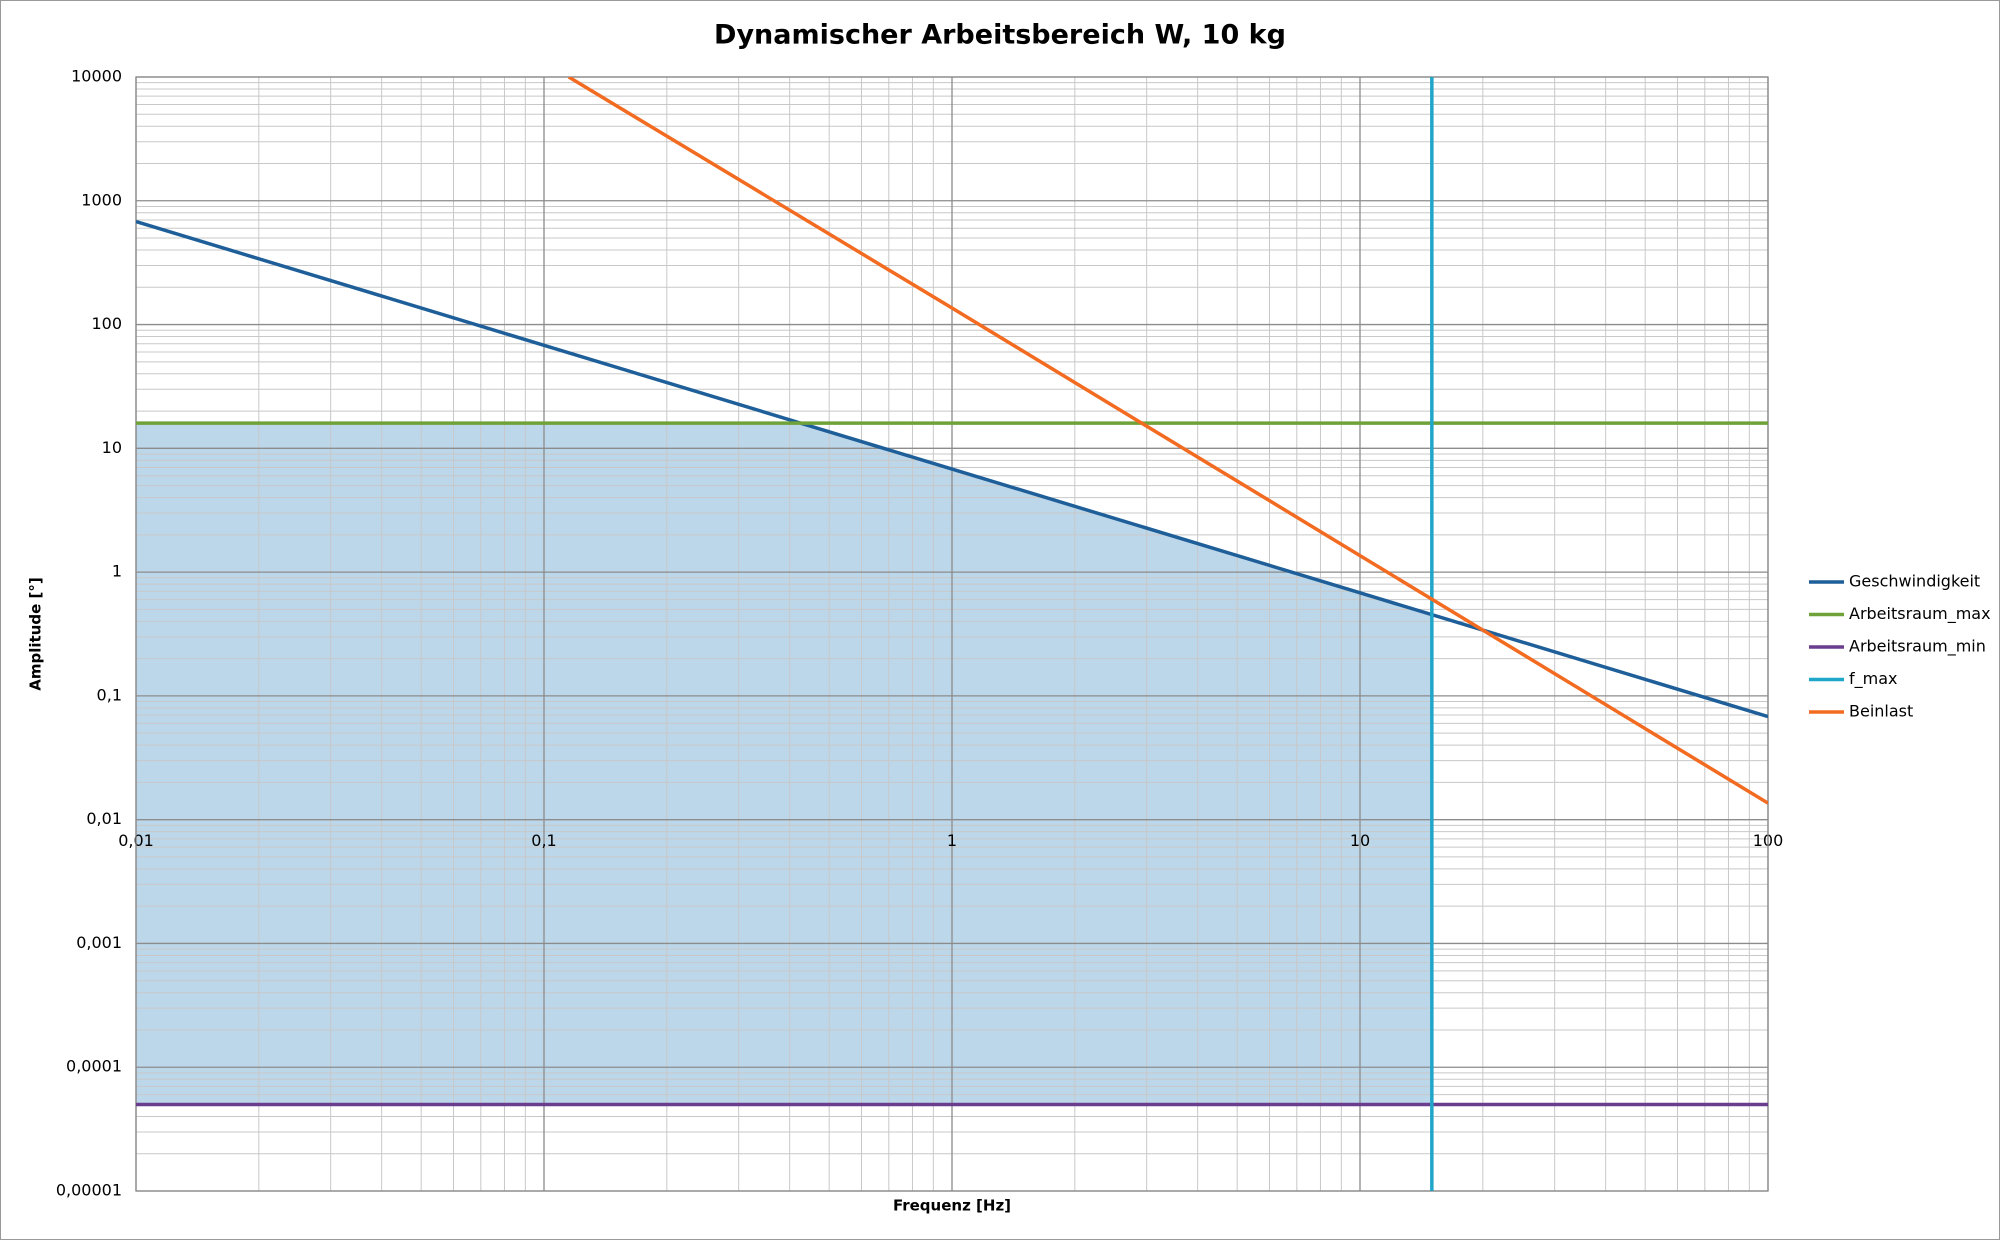  Describe the element at coordinates (109, 694) in the screenshot. I see `y-tick-label: 0,1` at that location.